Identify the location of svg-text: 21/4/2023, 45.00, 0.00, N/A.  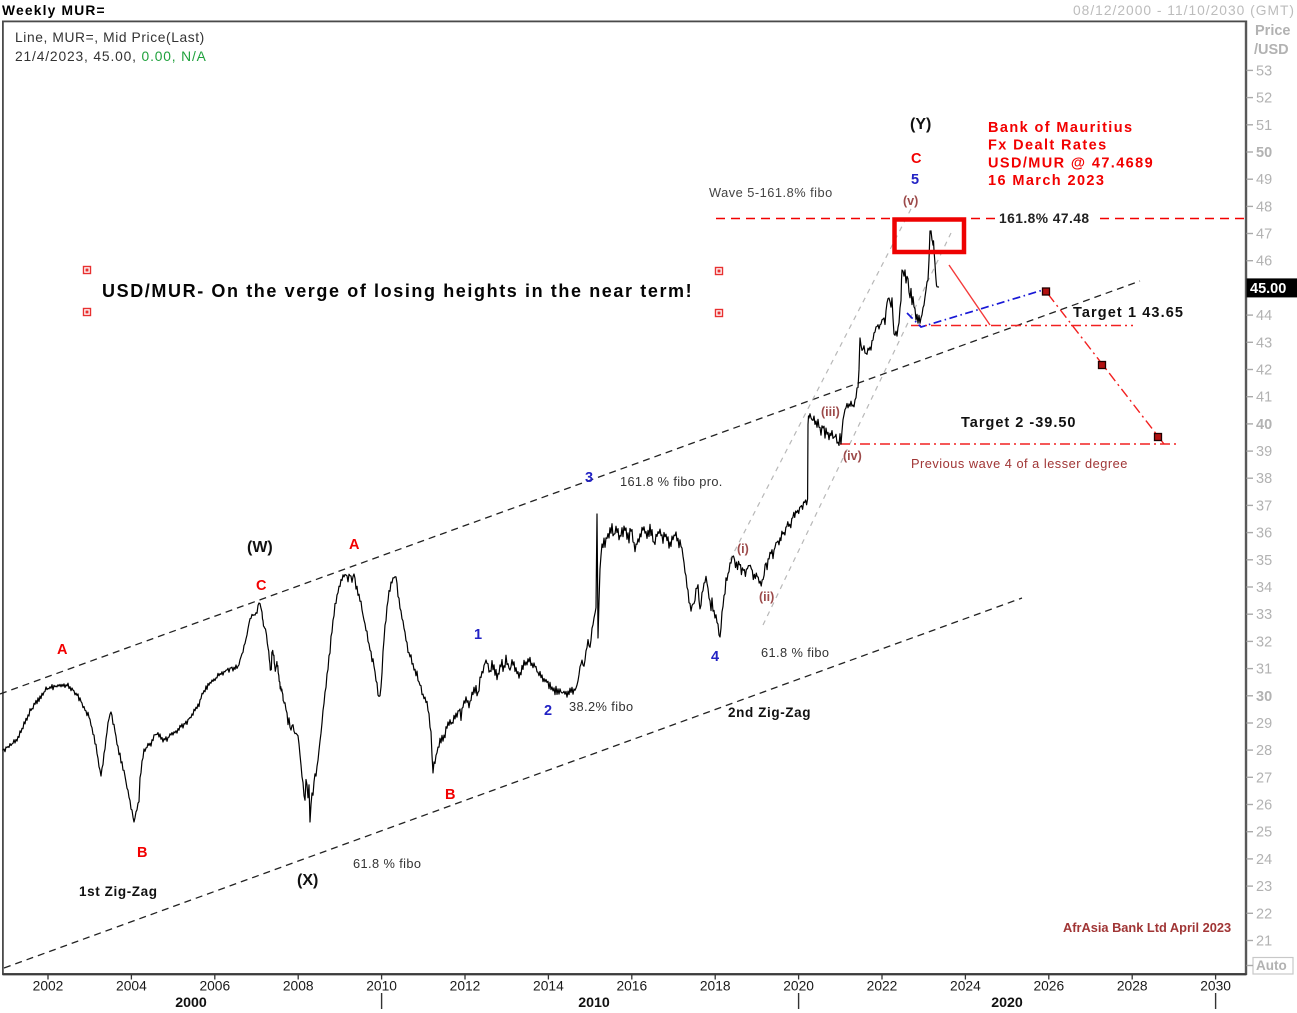
(111, 56).